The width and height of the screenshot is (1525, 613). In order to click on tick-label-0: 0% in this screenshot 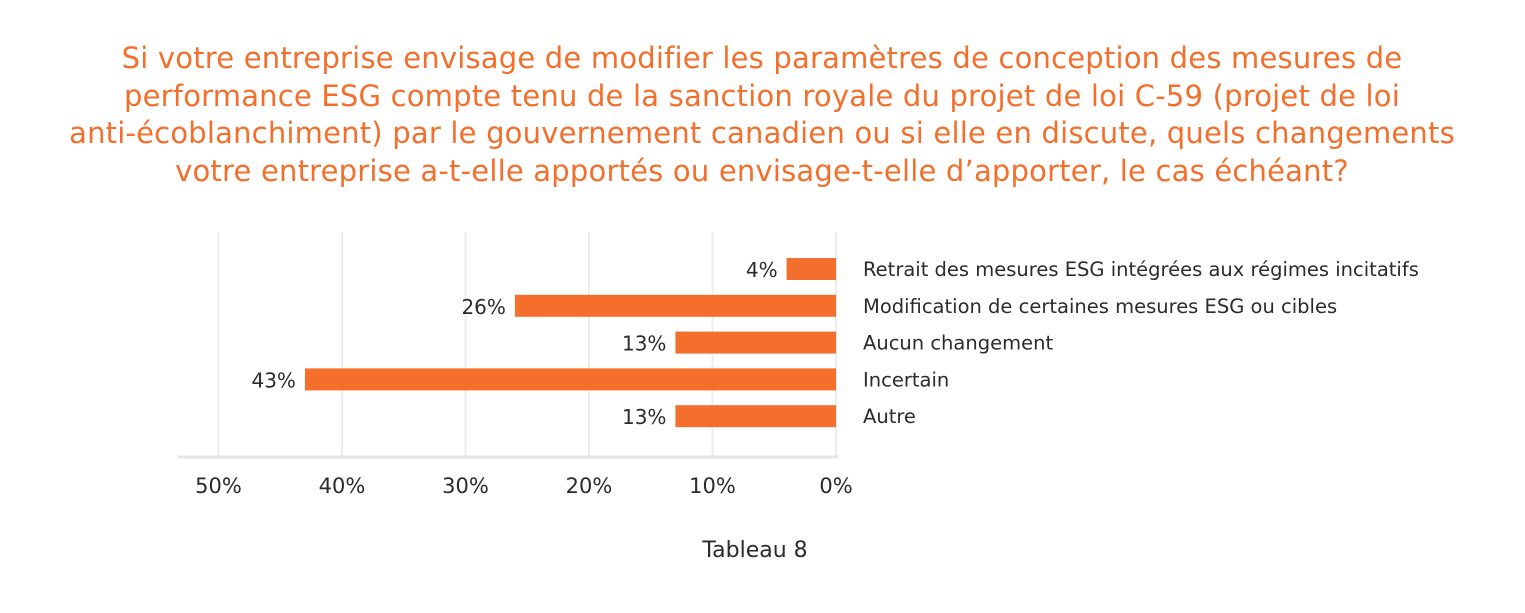, I will do `click(835, 486)`.